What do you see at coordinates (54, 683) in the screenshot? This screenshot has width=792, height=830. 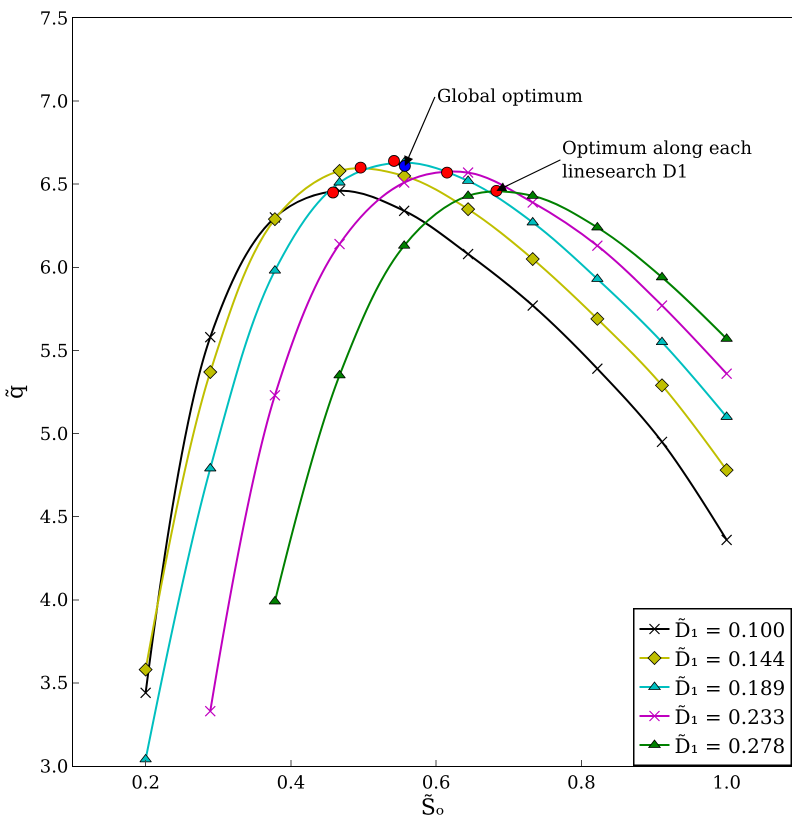 I see `y-tick-label: 3.5` at bounding box center [54, 683].